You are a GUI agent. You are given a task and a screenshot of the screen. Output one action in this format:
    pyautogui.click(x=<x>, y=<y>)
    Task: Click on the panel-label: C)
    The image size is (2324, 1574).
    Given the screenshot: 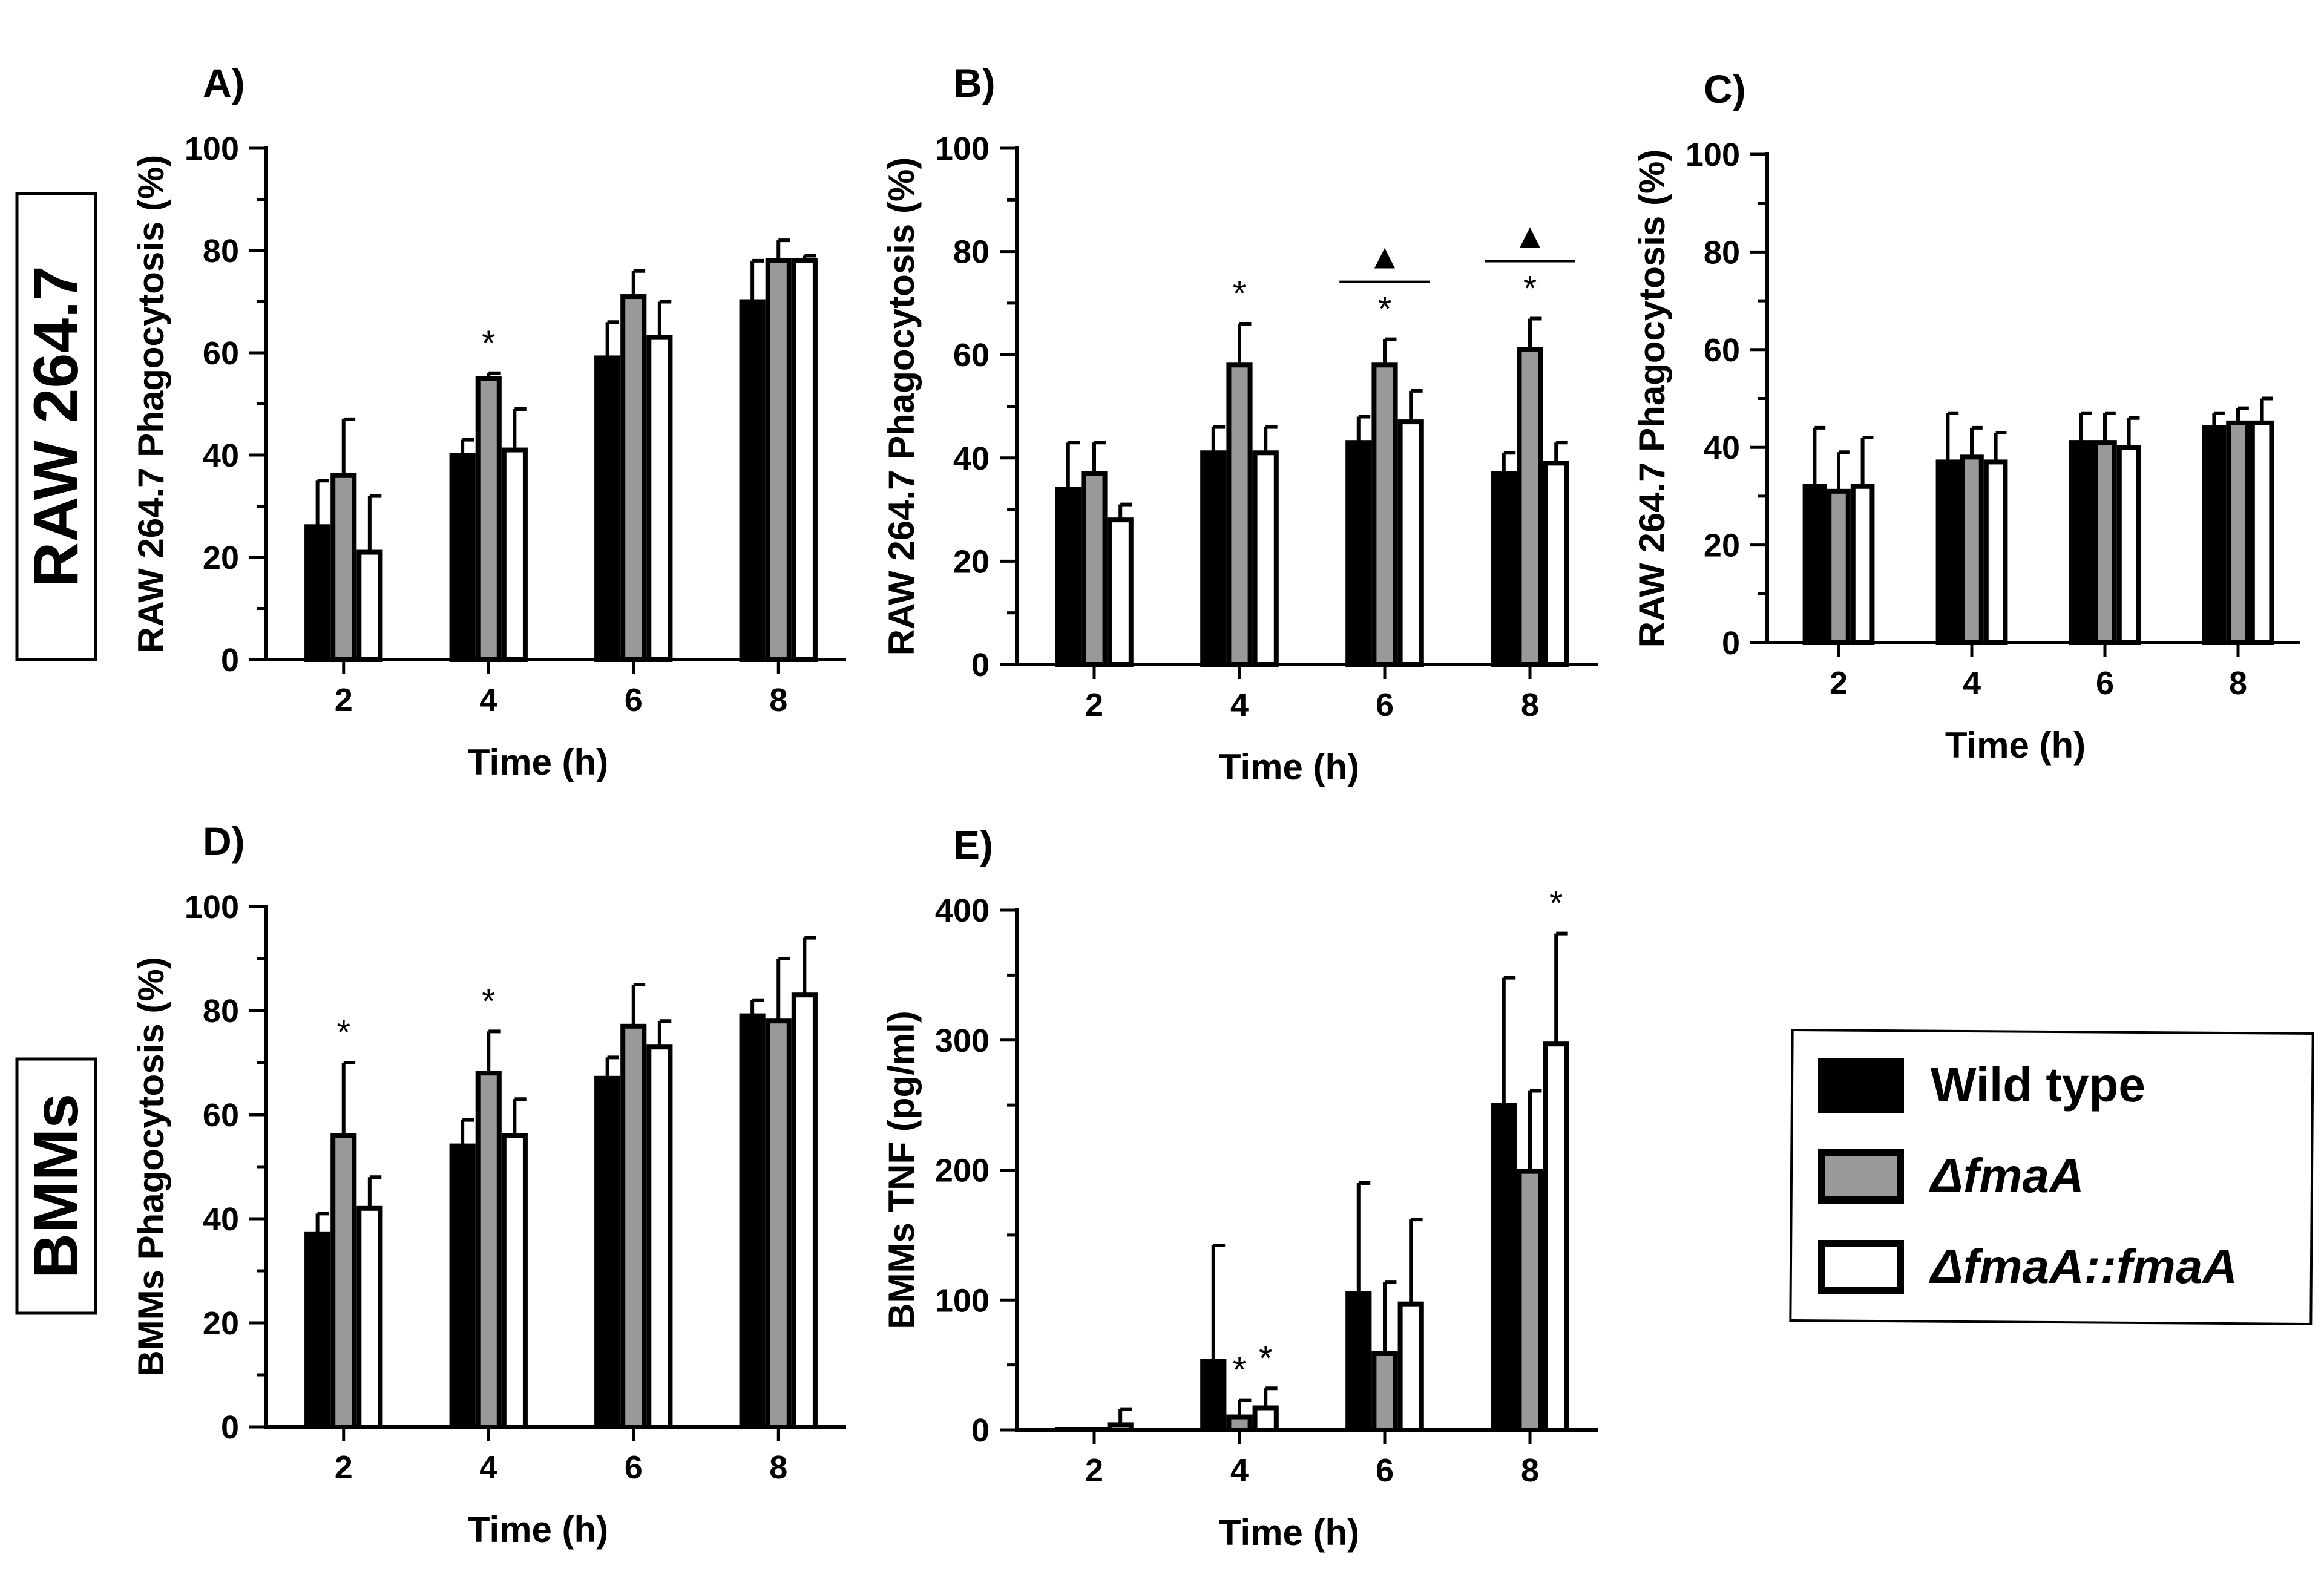 What is the action you would take?
    pyautogui.click(x=1725, y=89)
    